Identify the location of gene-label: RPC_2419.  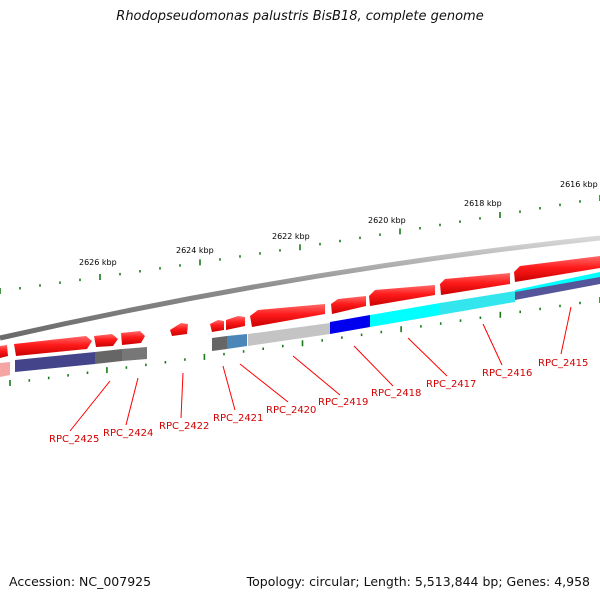
(343, 402).